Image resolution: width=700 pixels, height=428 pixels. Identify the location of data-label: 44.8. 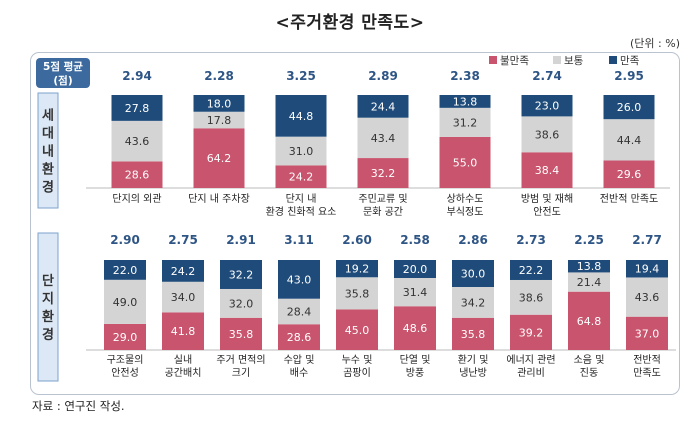
(301, 116).